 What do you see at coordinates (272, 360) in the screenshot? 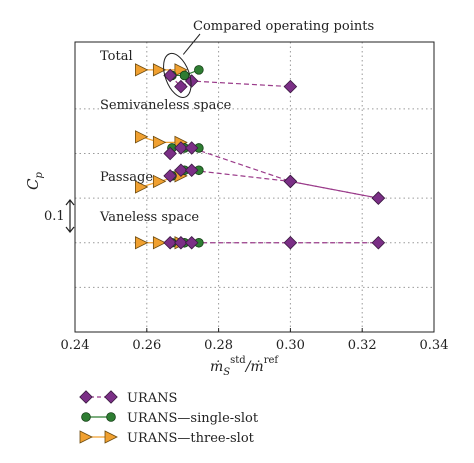
I see `x-axis-label-sup2: ref` at bounding box center [272, 360].